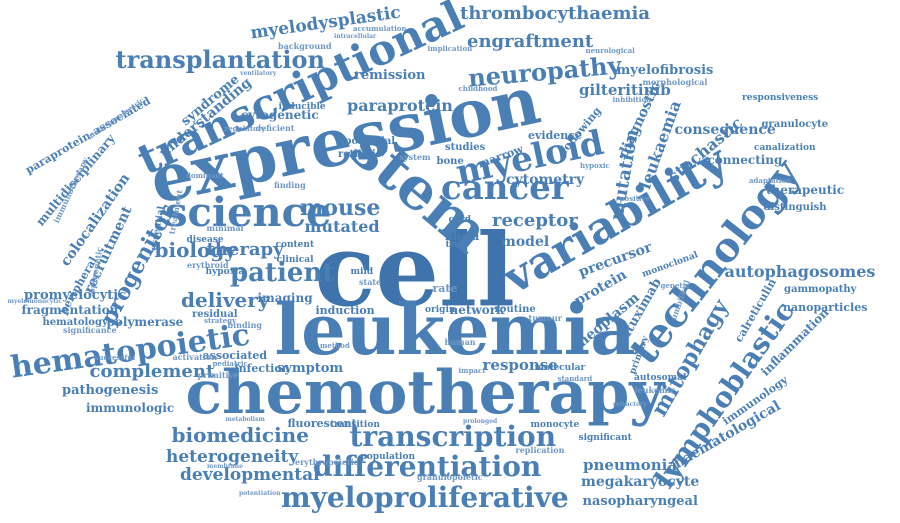 The height and width of the screenshot is (523, 900). Describe the element at coordinates (472, 370) in the screenshot. I see `word-impact: impact` at that location.